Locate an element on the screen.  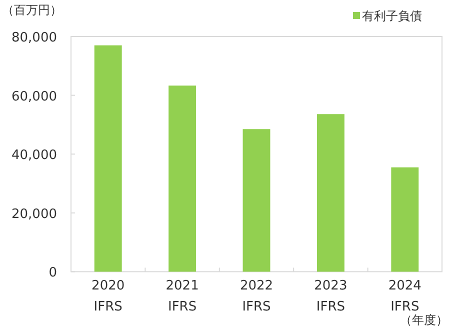
x-tick-label: 2023 IFRS is located at coordinates (331, 296).